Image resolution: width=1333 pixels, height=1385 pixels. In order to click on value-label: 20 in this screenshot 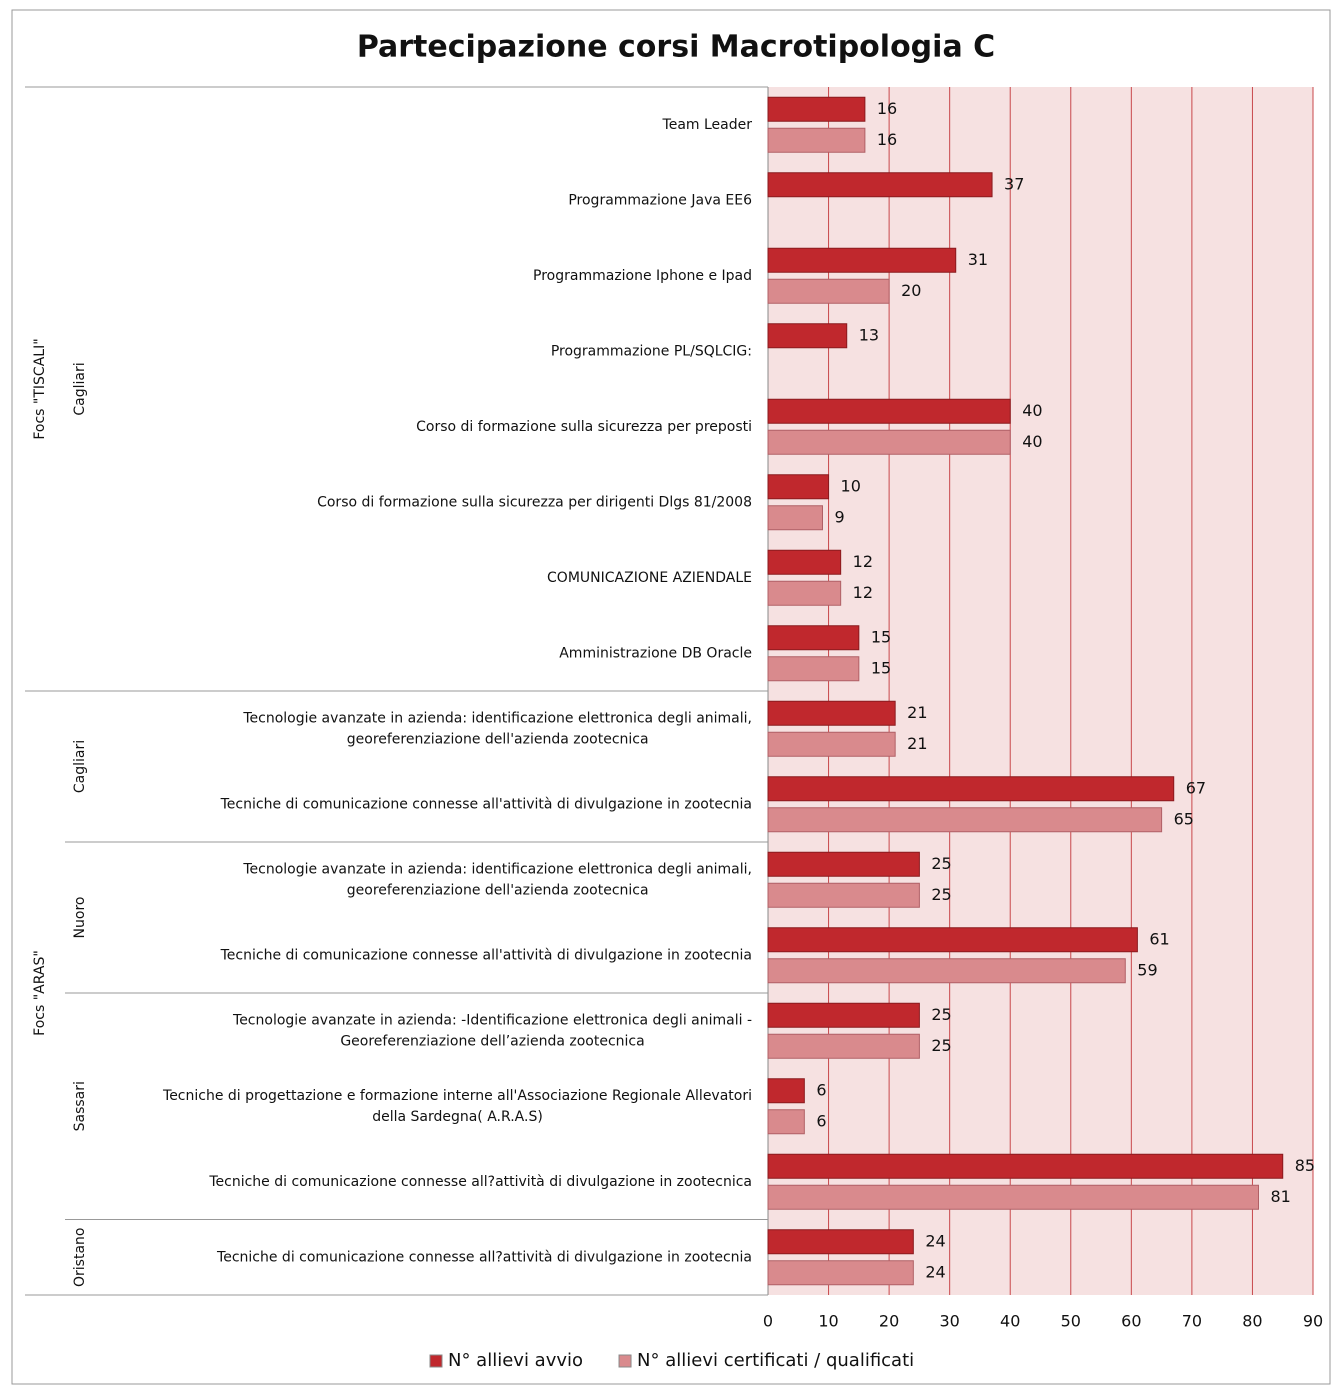, I will do `click(911, 290)`.